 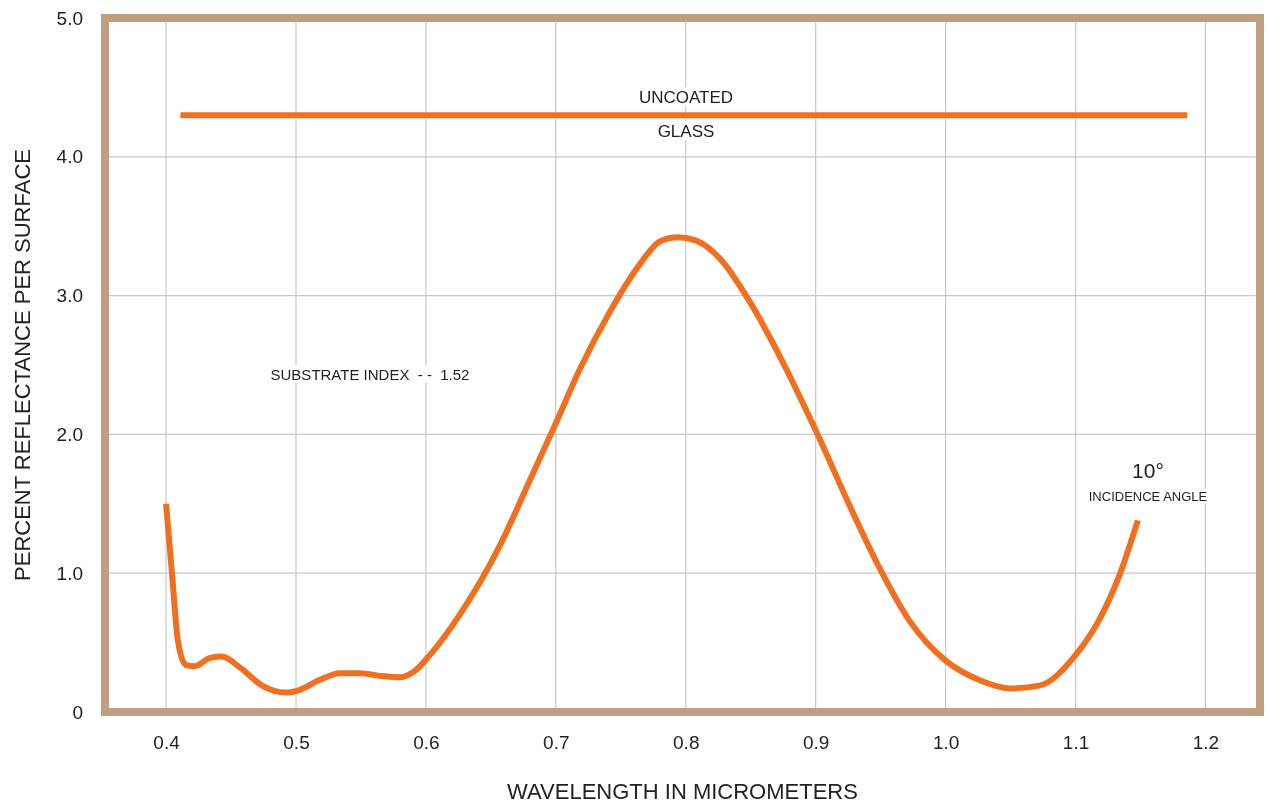 What do you see at coordinates (1206, 743) in the screenshot?
I see `x-tick-label: 1.2` at bounding box center [1206, 743].